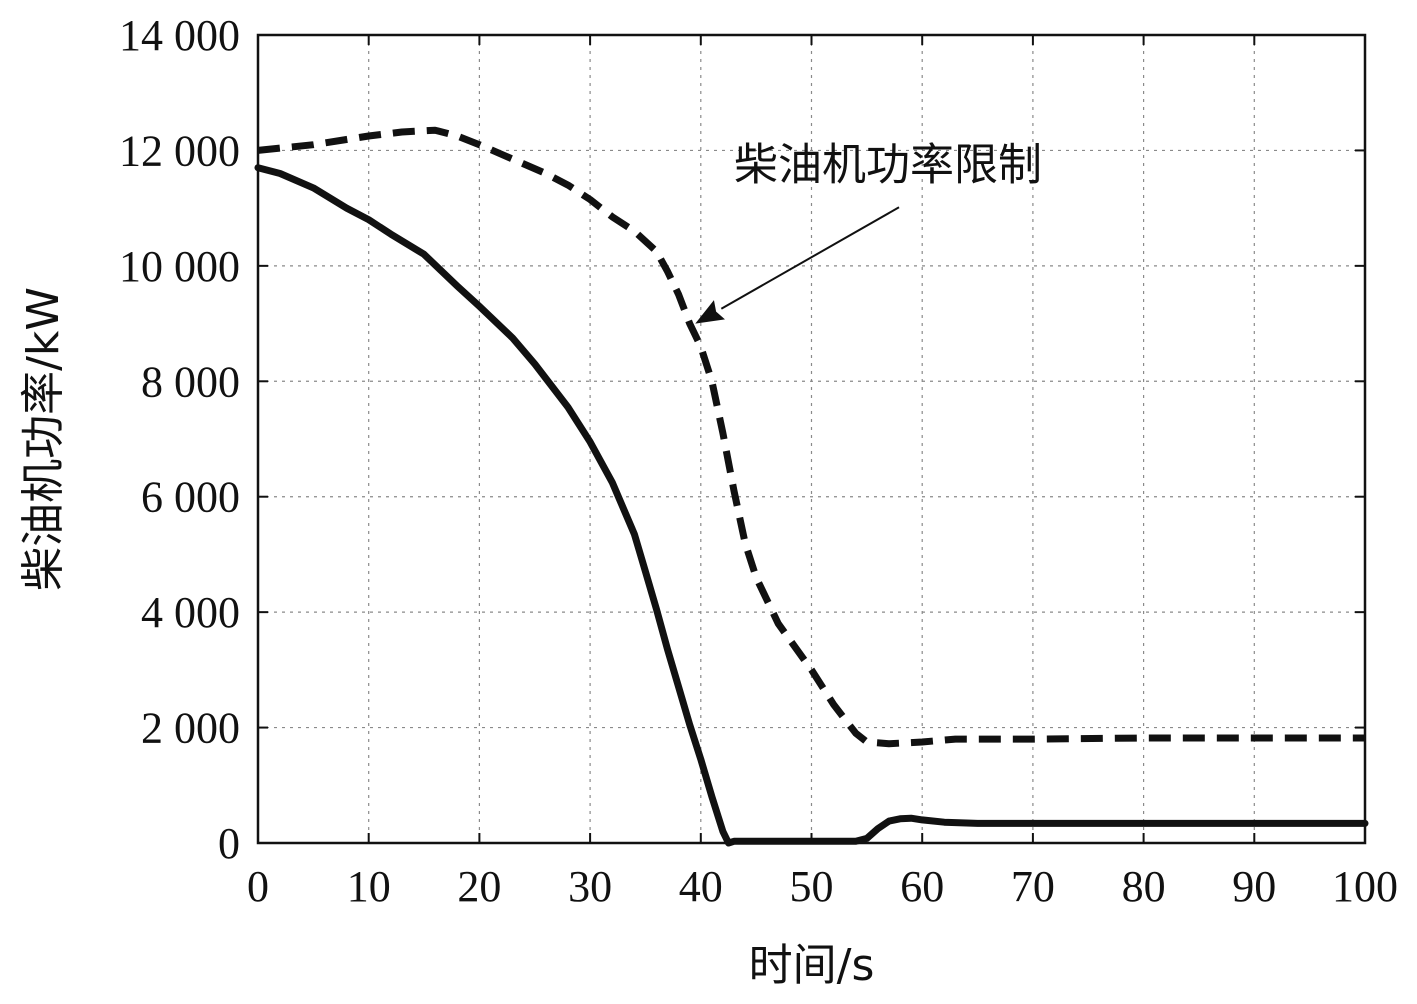  What do you see at coordinates (590, 886) in the screenshot?
I see `x-tick-label: 30` at bounding box center [590, 886].